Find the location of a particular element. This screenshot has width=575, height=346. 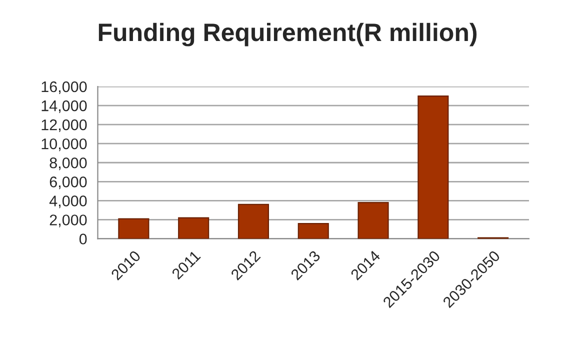

y-tick-label: 16,000 is located at coordinates (64, 87).